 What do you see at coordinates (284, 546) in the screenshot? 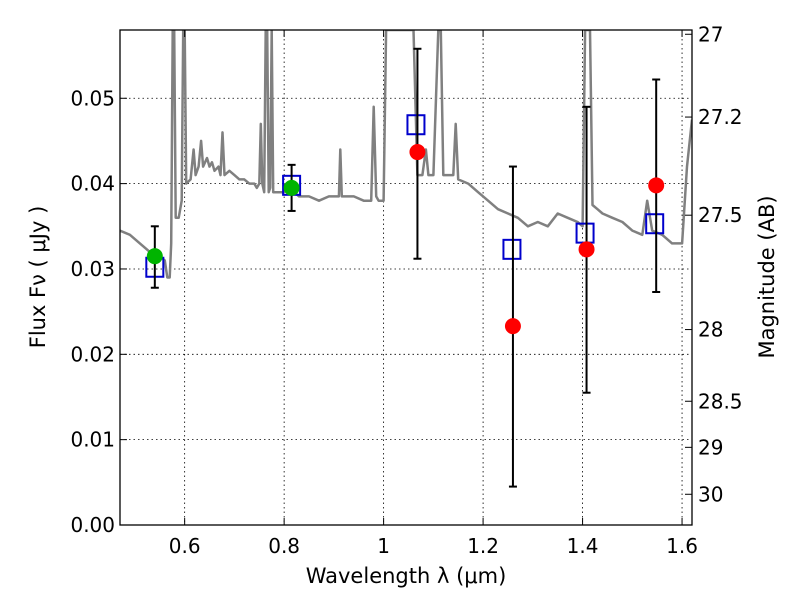
I see `x-tick-label: 0.8` at bounding box center [284, 546].